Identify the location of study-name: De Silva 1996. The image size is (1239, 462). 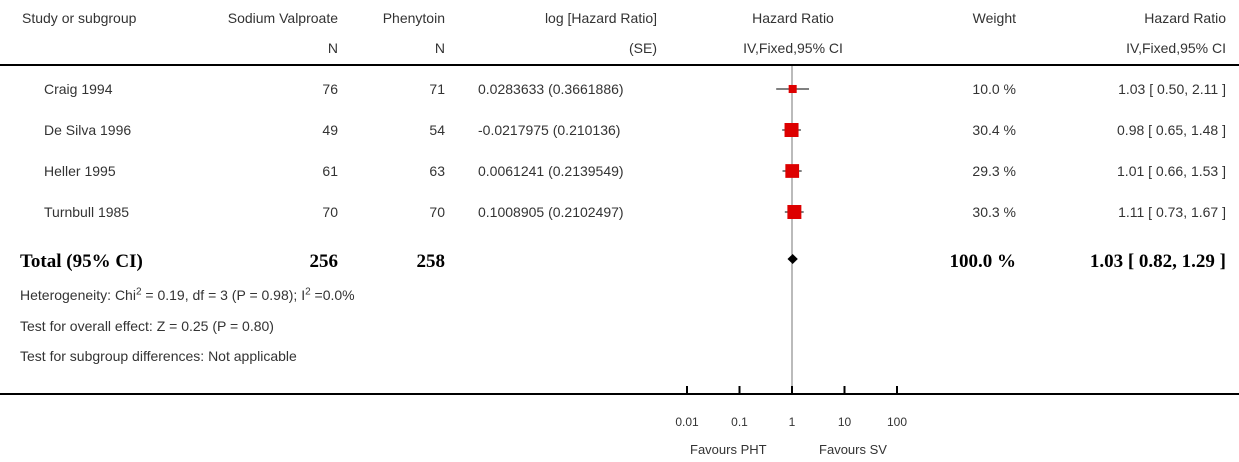
(88, 130).